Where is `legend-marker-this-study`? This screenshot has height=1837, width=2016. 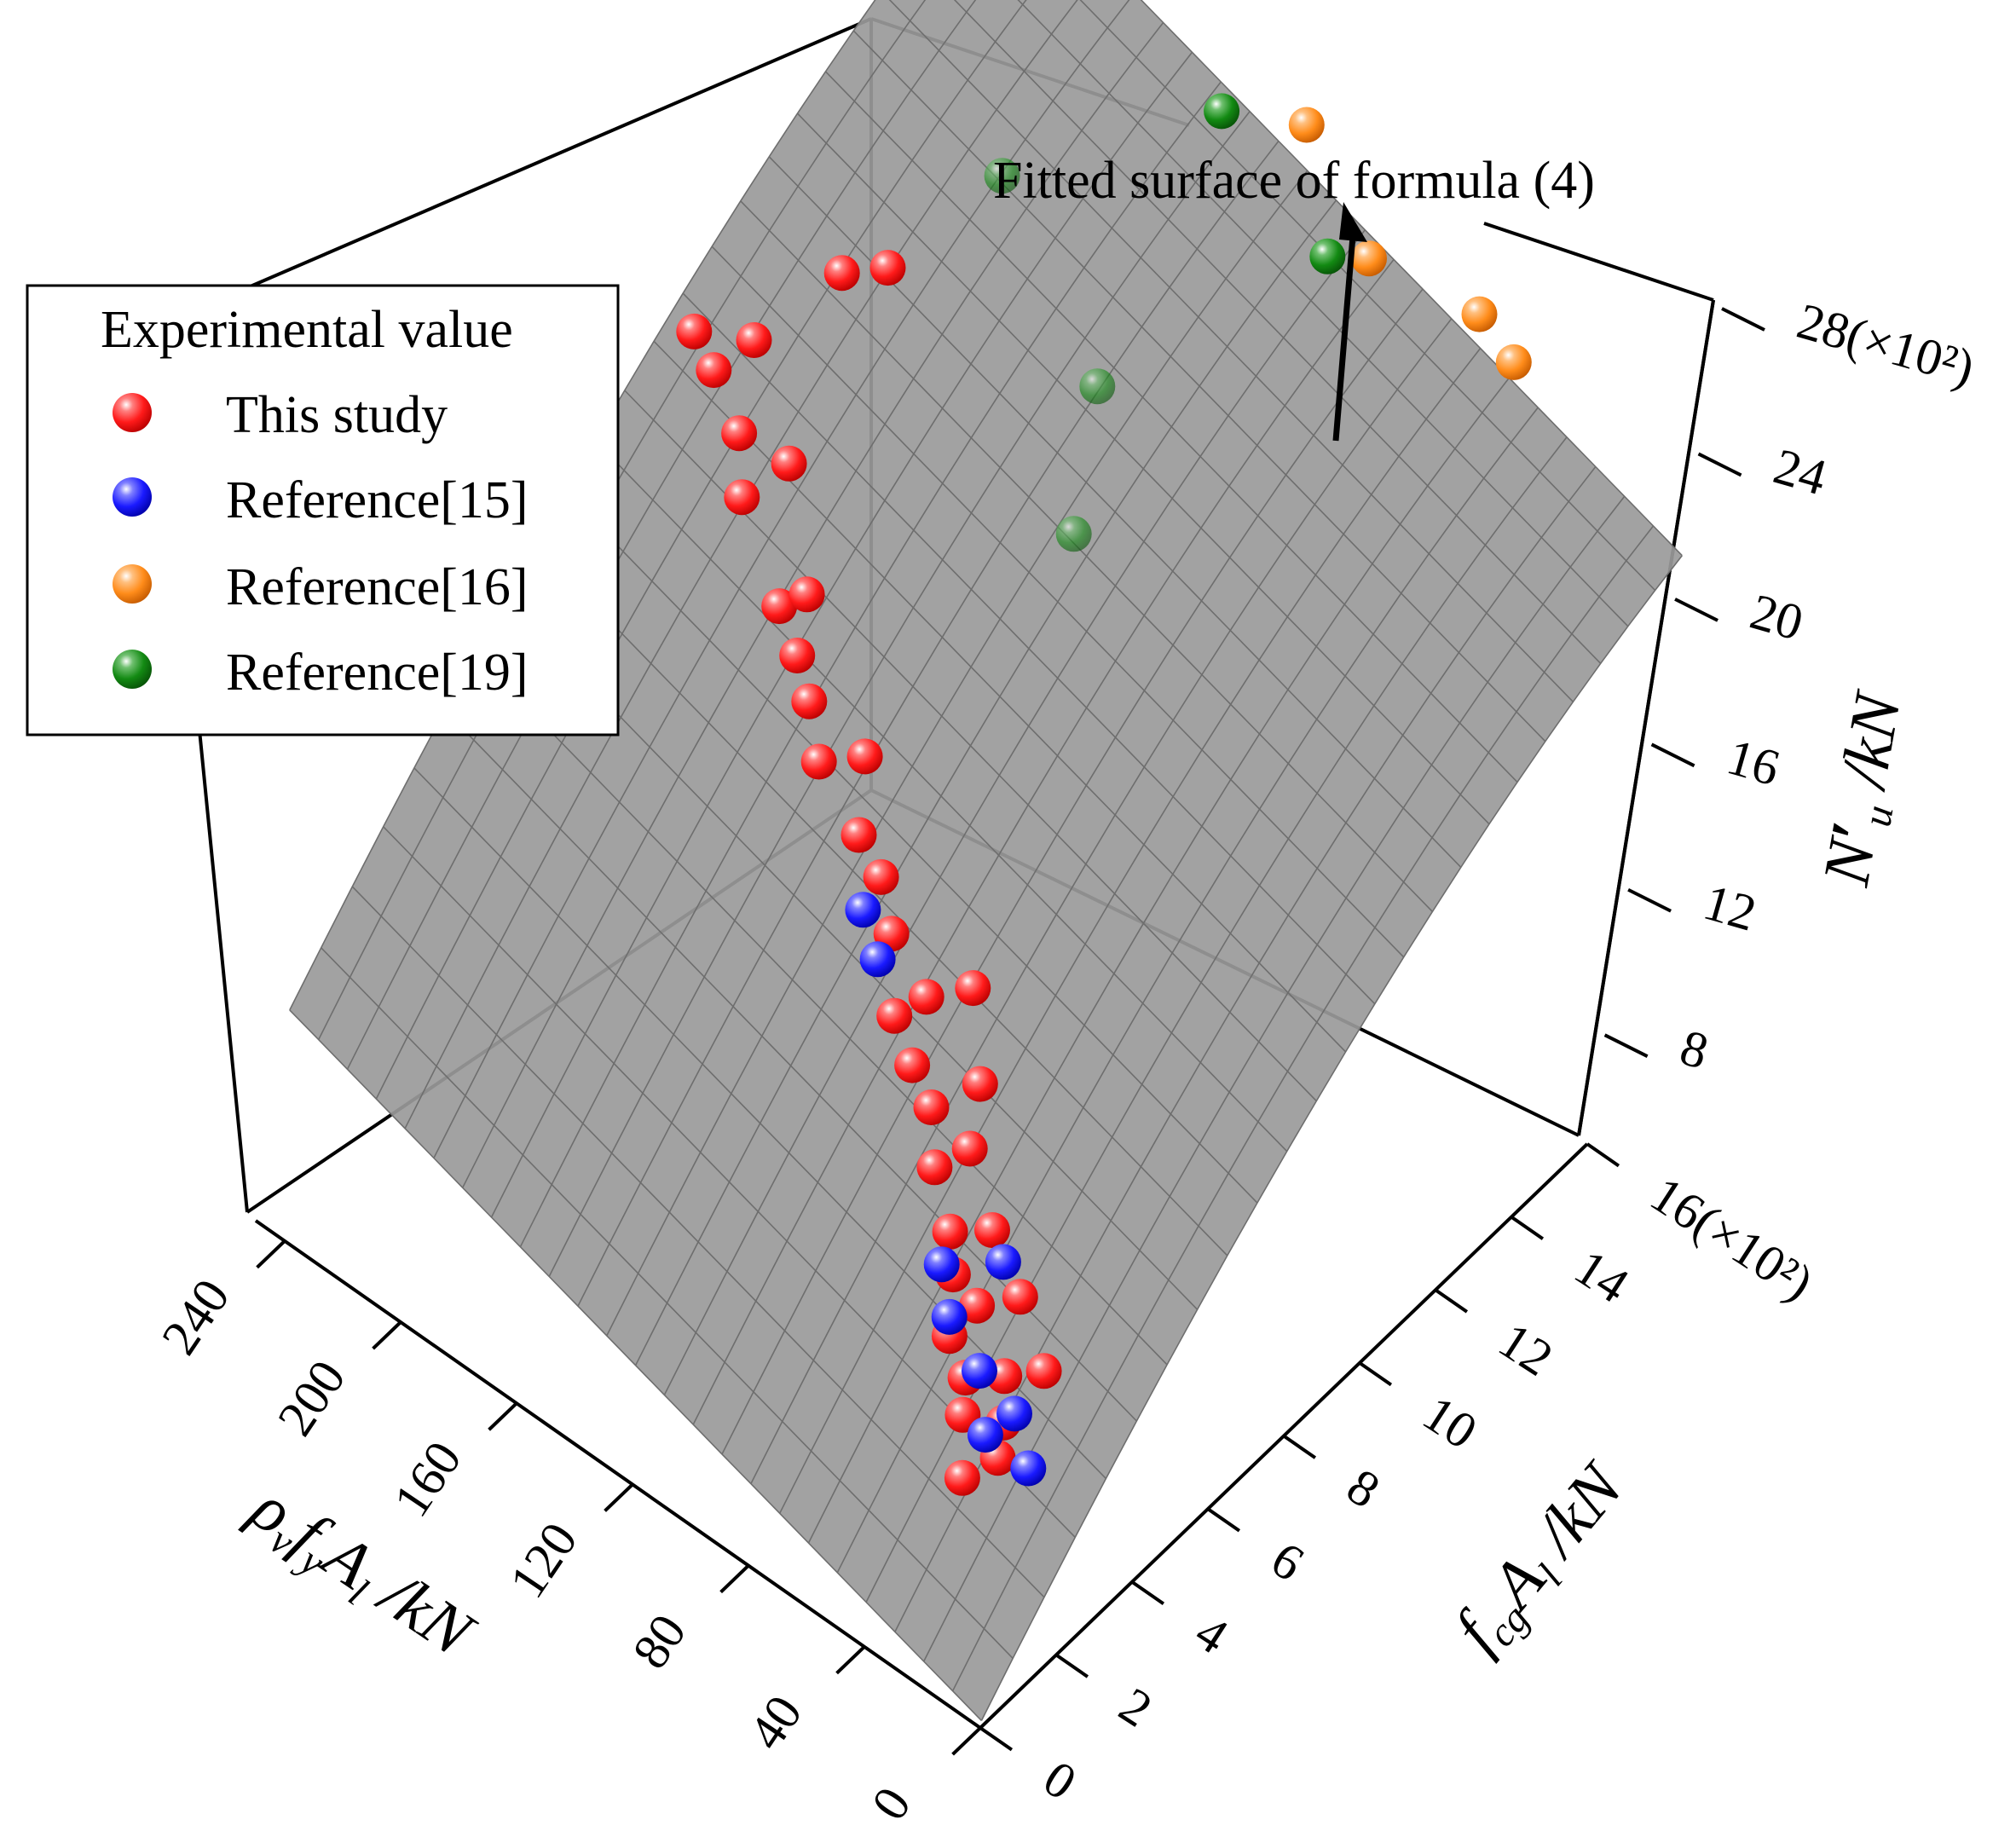 legend-marker-this-study is located at coordinates (132, 412).